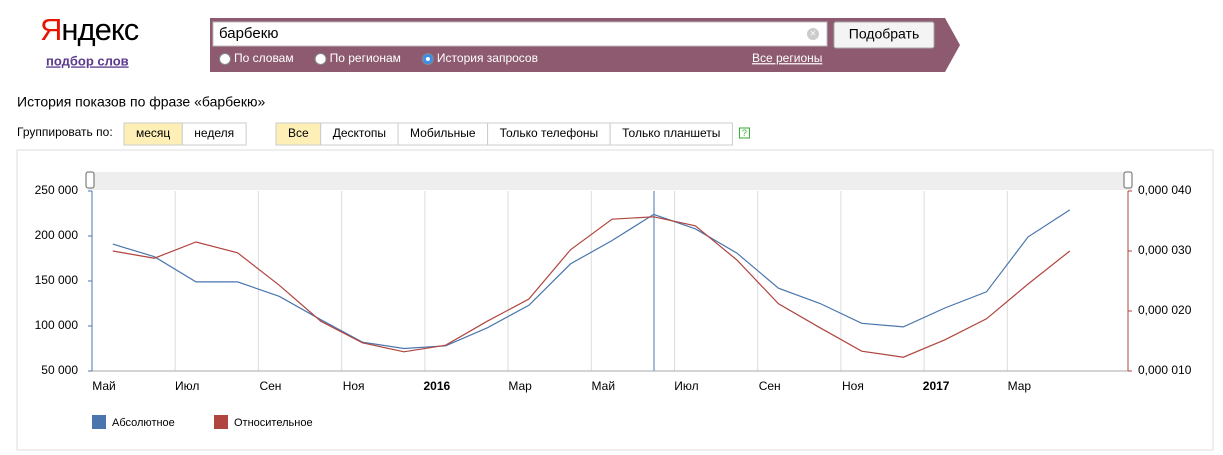  Describe the element at coordinates (549, 133) in the screenshot. I see `device-button-label: Только телефоны` at that location.